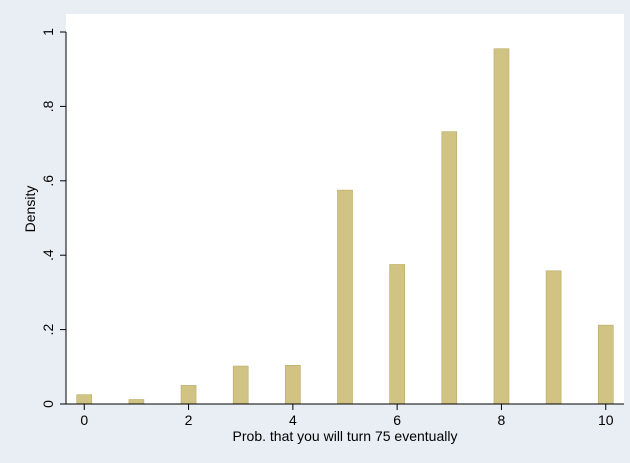  Describe the element at coordinates (48, 330) in the screenshot. I see `y-tick-label: .2` at that location.